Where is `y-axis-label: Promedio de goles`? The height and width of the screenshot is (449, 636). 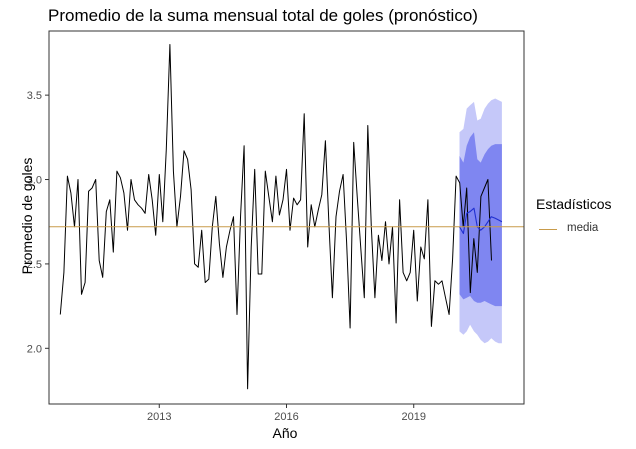 y-axis-label: Promedio de goles is located at coordinates (27, 216).